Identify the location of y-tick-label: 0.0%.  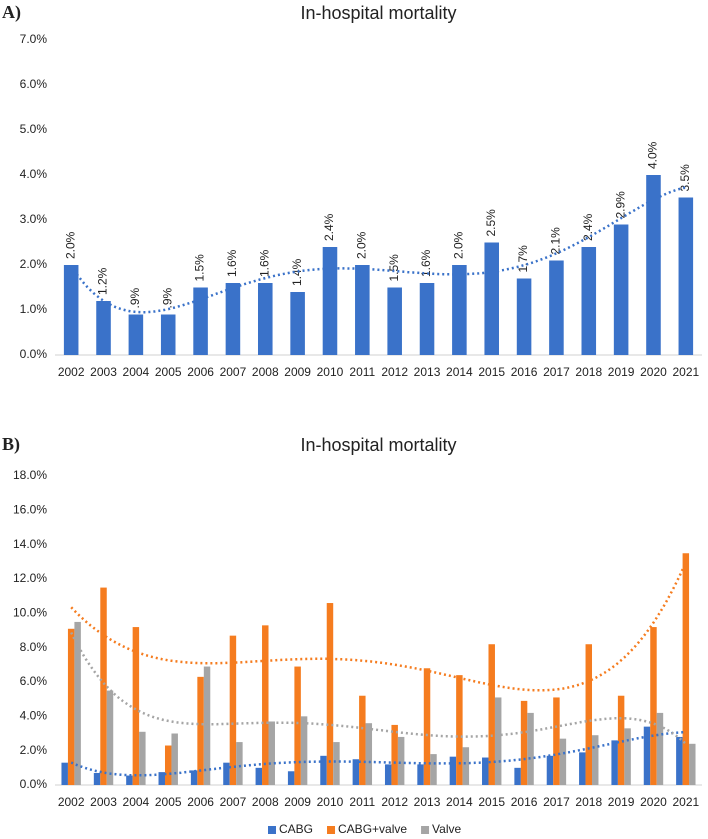
(34, 354).